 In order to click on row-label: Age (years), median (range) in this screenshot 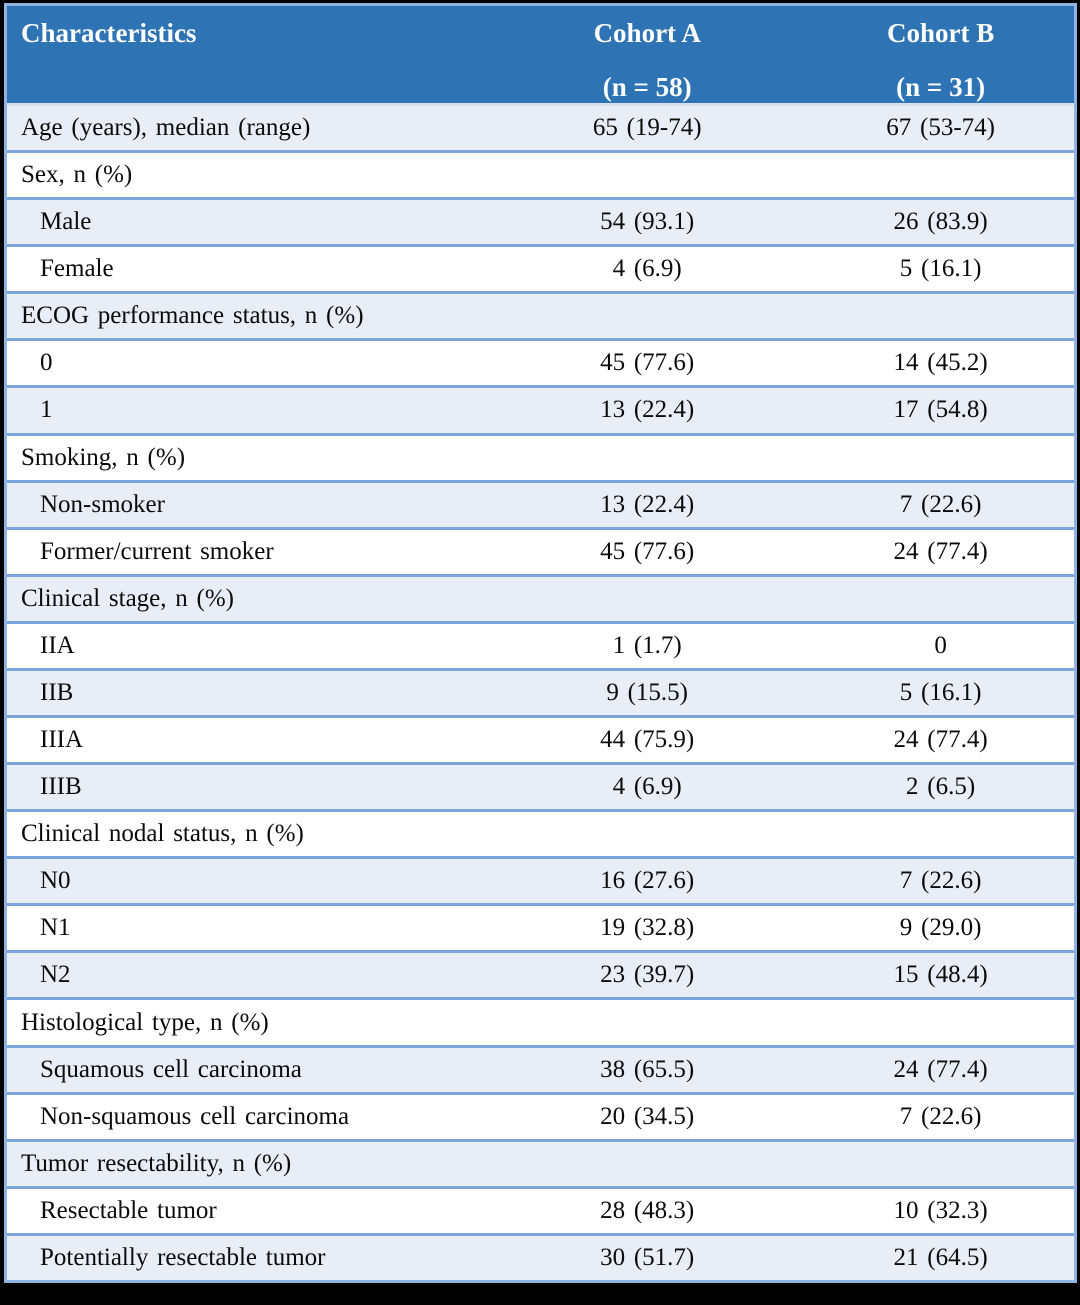, I will do `click(247, 128)`.